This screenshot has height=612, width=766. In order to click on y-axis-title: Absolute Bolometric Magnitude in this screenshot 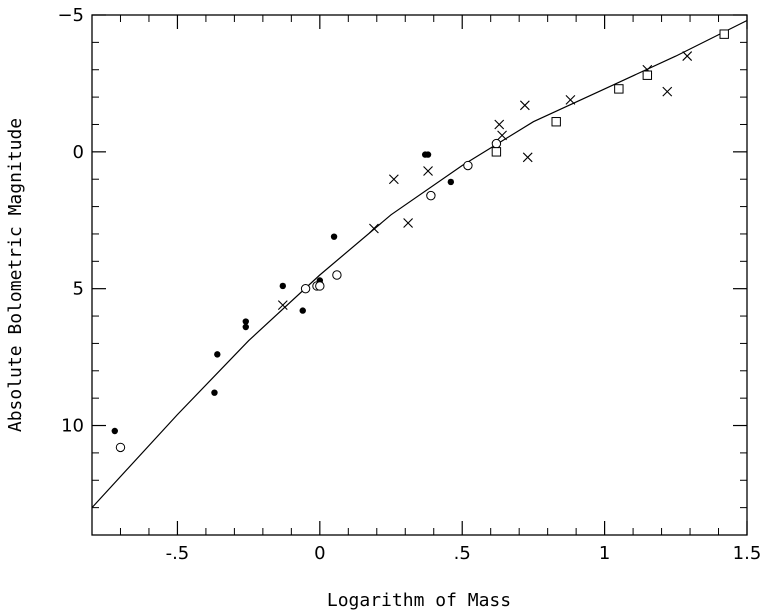, I will do `click(15, 275)`.